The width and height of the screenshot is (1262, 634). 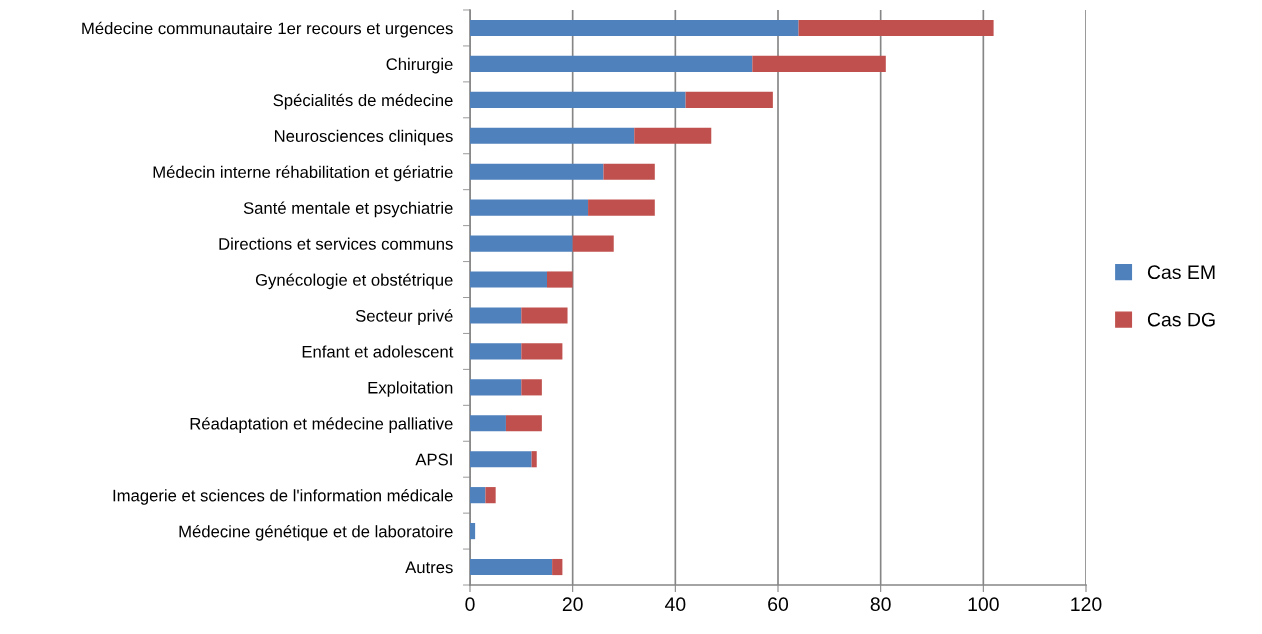 What do you see at coordinates (419, 65) in the screenshot?
I see `y-tick-label: Chirurgie` at bounding box center [419, 65].